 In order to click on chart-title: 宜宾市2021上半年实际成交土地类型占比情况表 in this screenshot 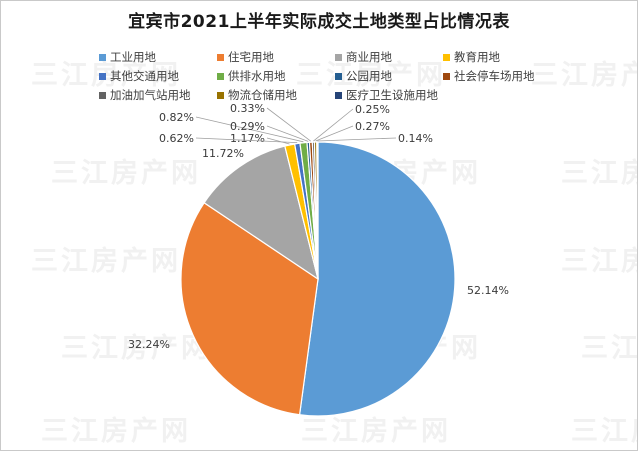, I will do `click(319, 22)`.